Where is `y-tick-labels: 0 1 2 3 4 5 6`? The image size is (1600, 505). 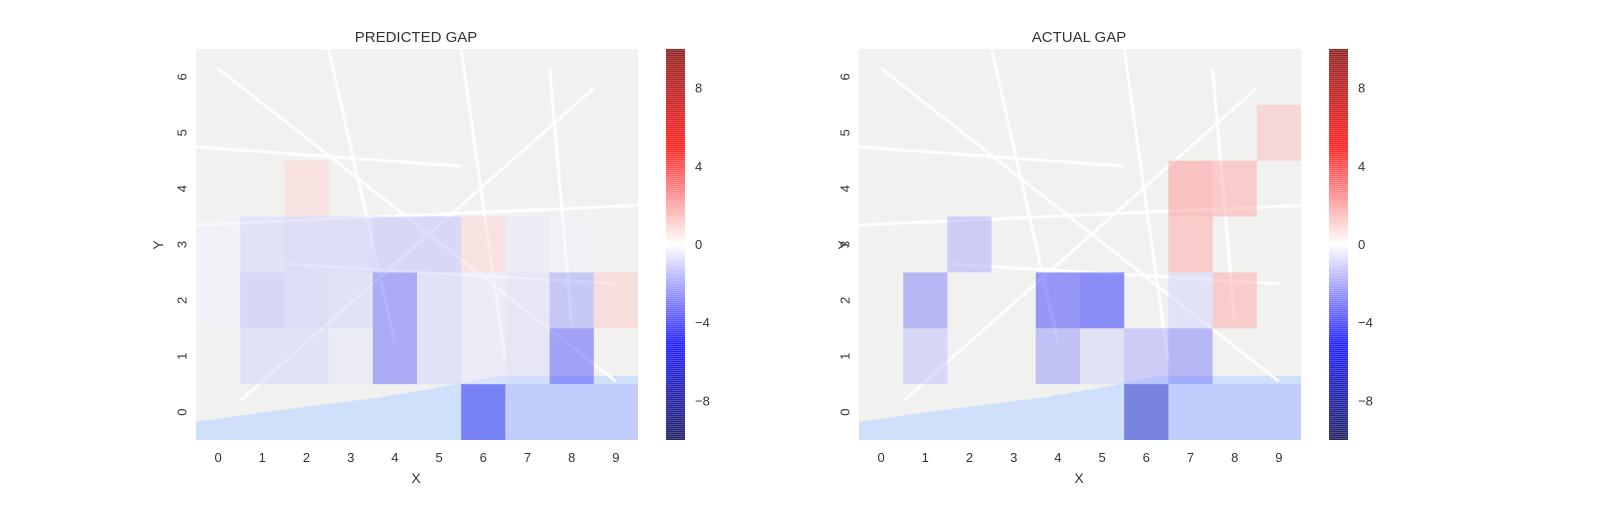 y-tick-labels: 0 1 2 3 4 5 6 is located at coordinates (845, 244).